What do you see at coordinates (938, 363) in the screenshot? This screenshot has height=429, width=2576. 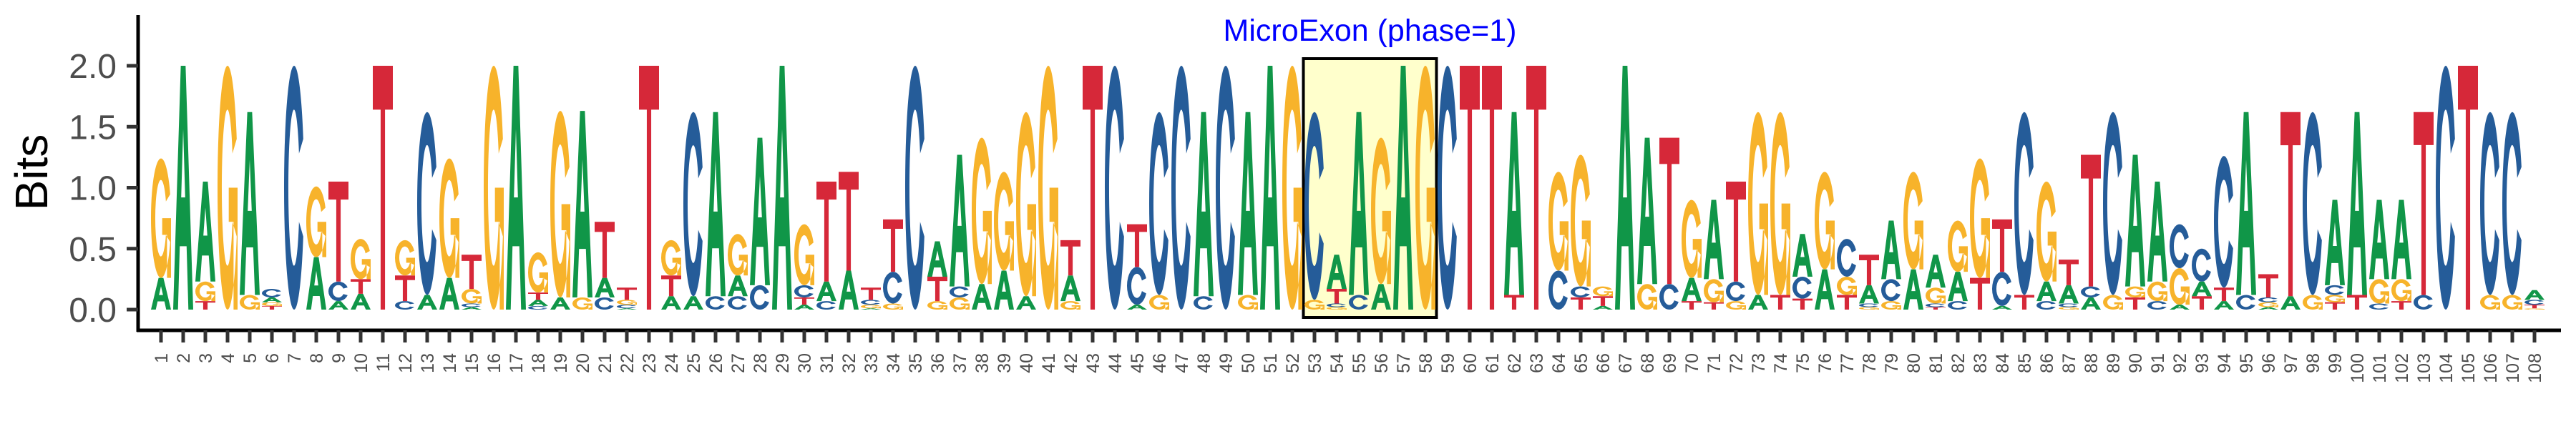 I see `x-tick-label: 36` at bounding box center [938, 363].